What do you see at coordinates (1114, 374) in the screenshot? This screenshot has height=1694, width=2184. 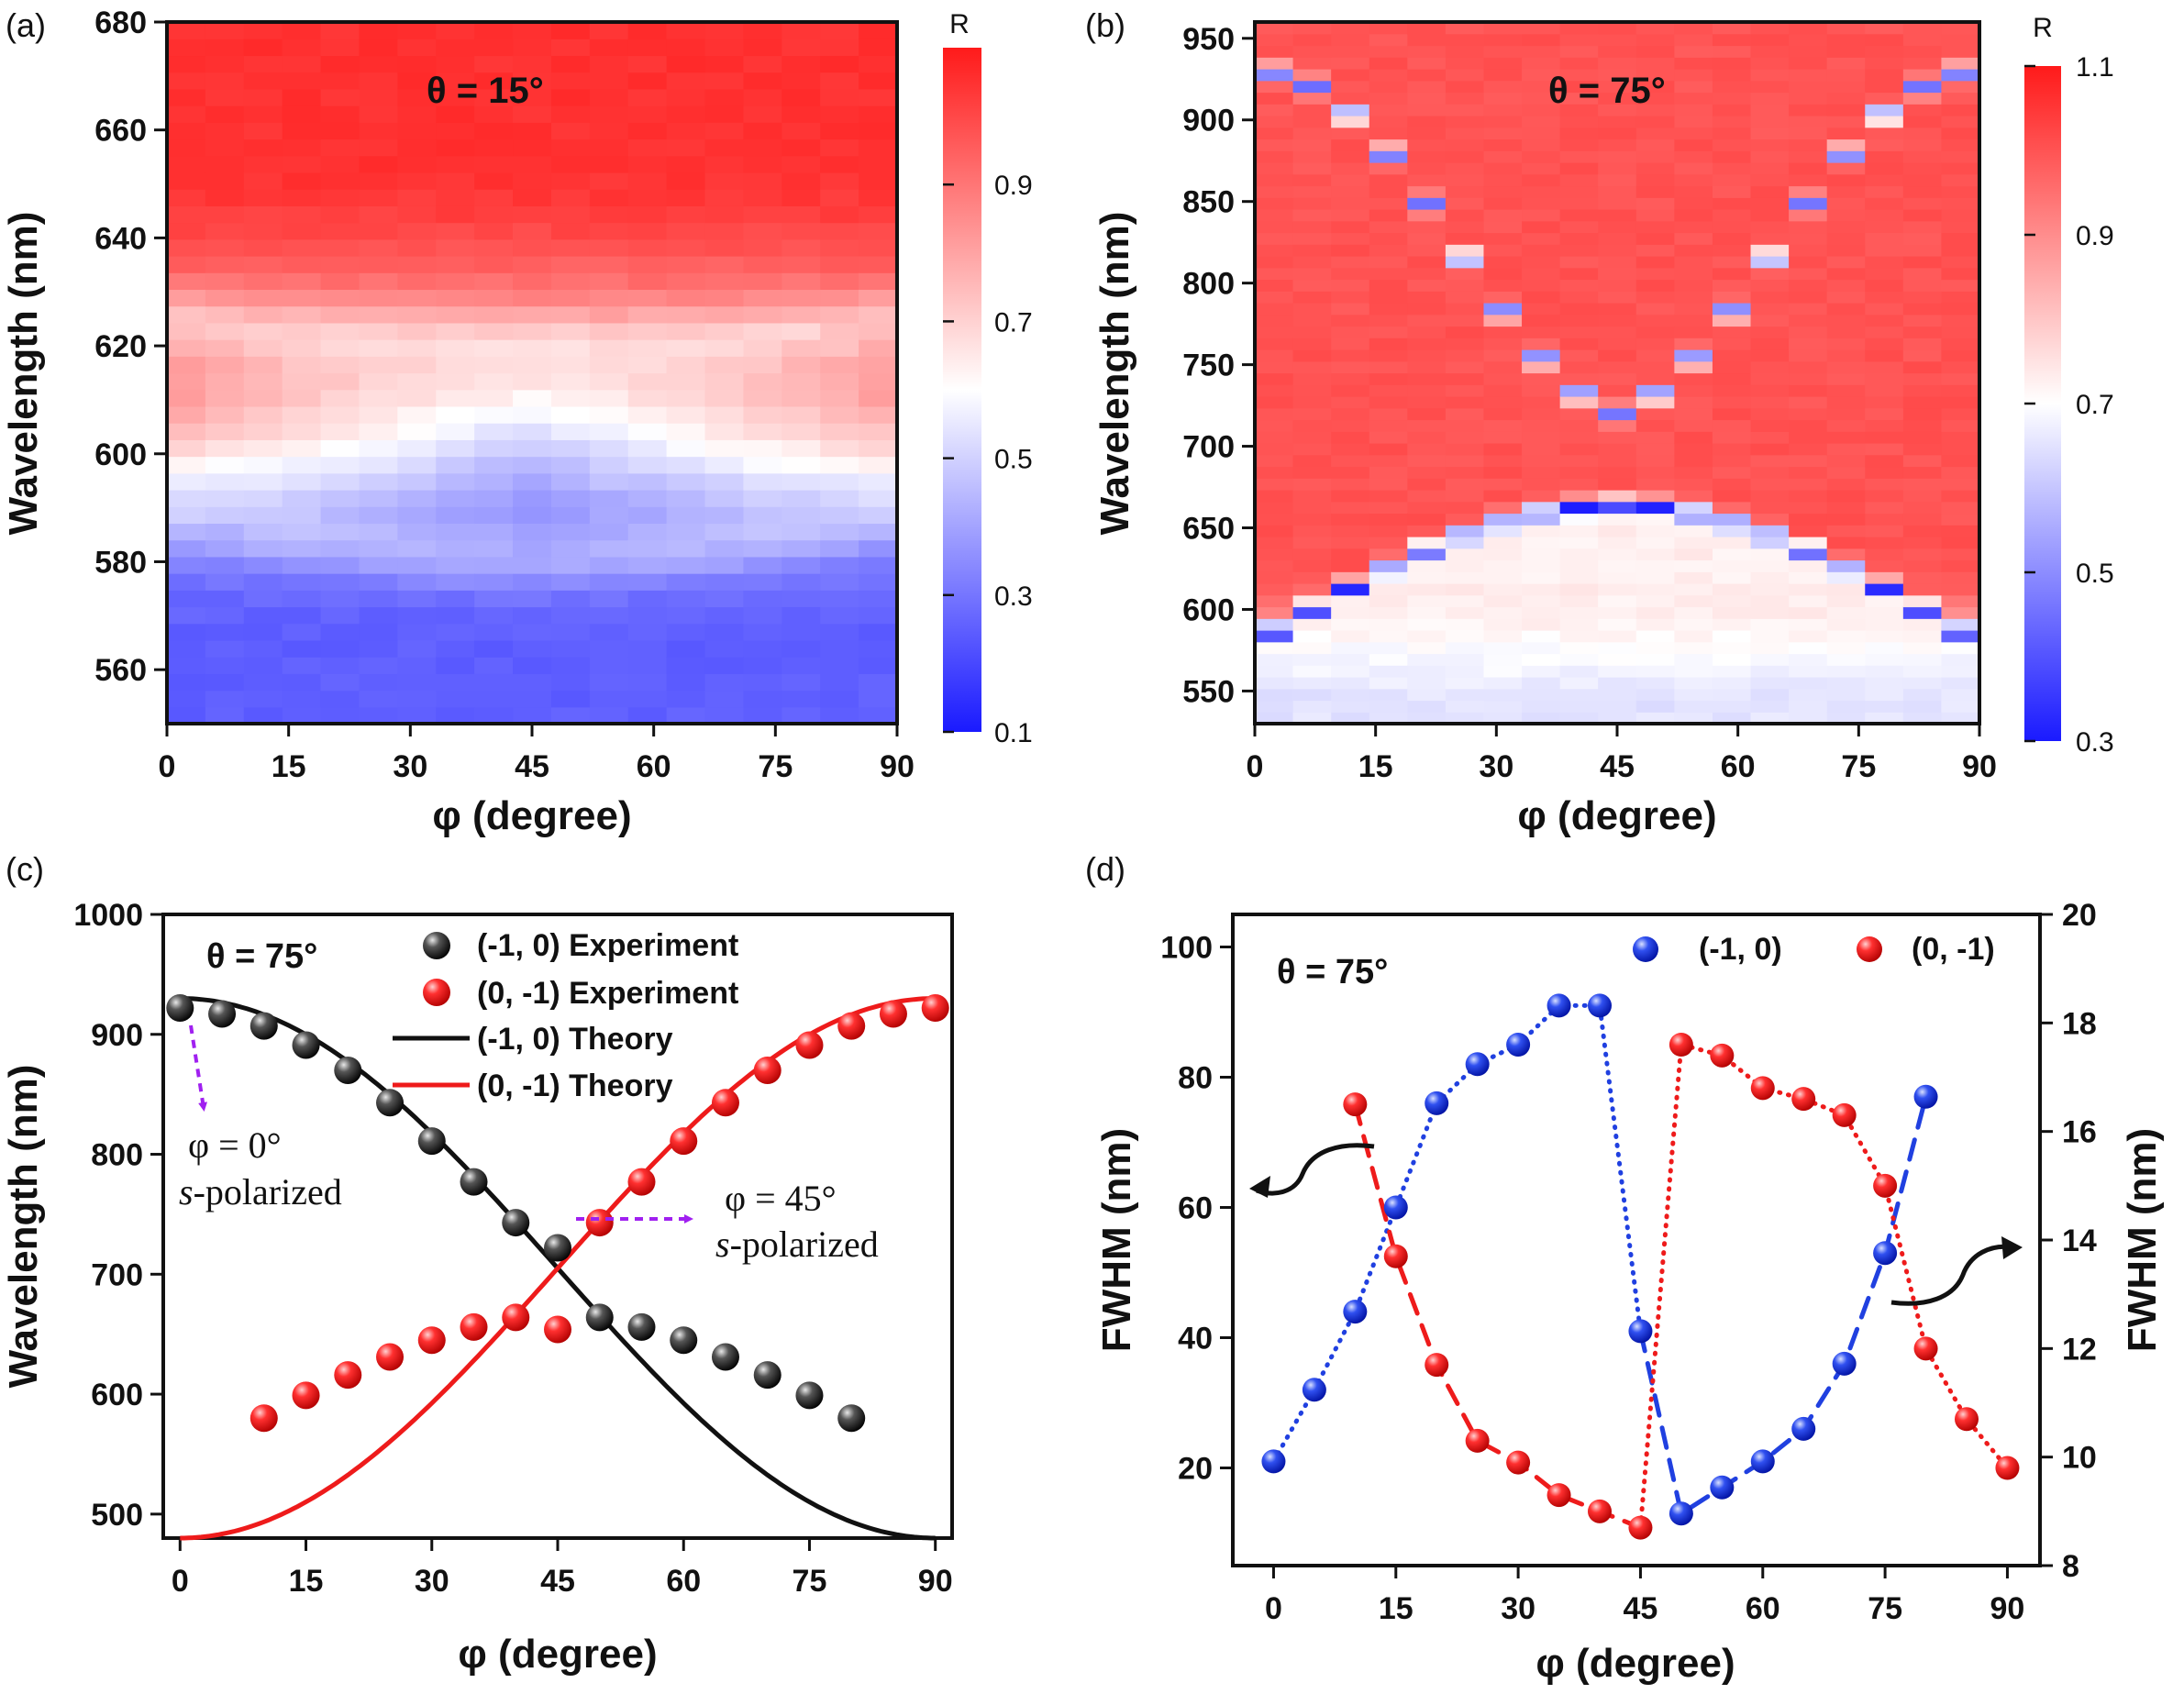 I see `panel-b-ylabel: Wavelength (nm)` at bounding box center [1114, 374].